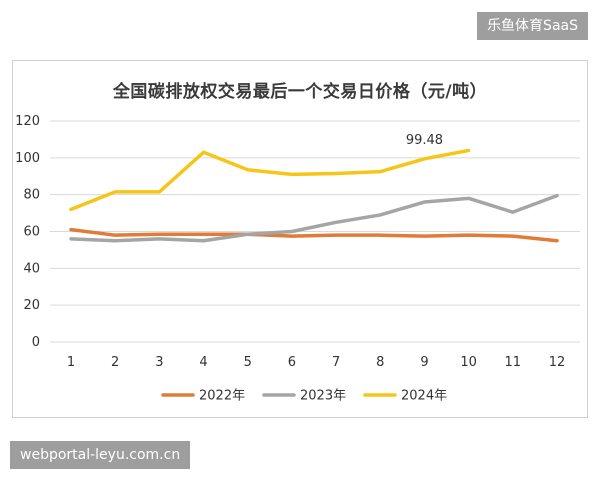  I want to click on y-tick-label: 40, so click(31, 268).